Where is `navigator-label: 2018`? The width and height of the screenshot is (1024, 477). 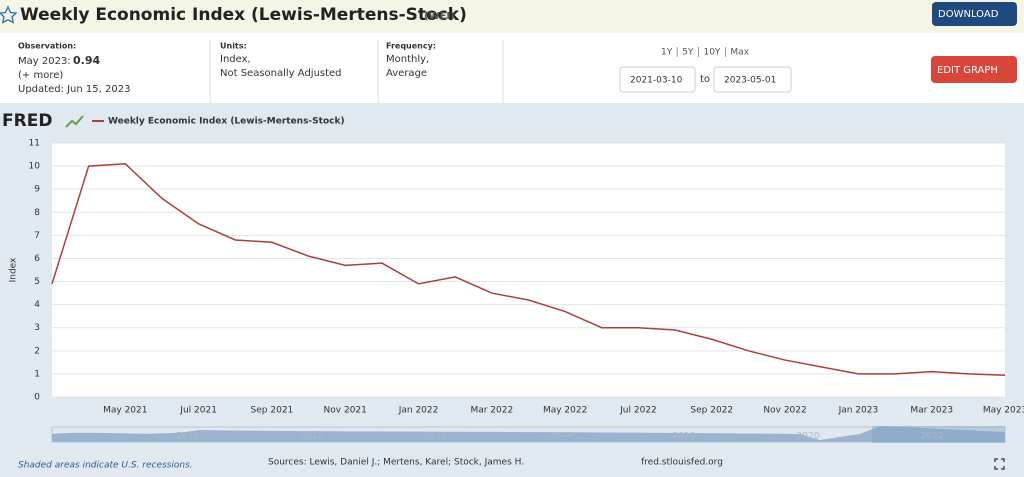 navigator-label: 2018 is located at coordinates (684, 437).